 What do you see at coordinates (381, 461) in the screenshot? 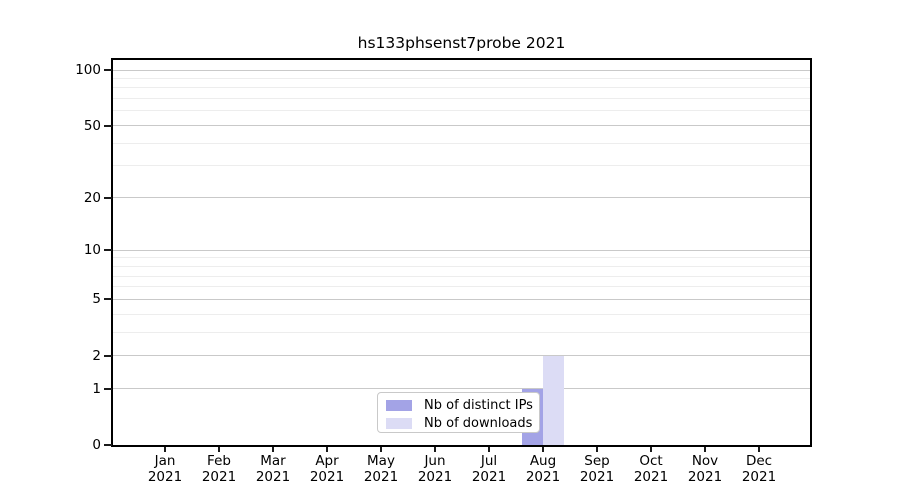
I see `x-tick-month: May` at bounding box center [381, 461].